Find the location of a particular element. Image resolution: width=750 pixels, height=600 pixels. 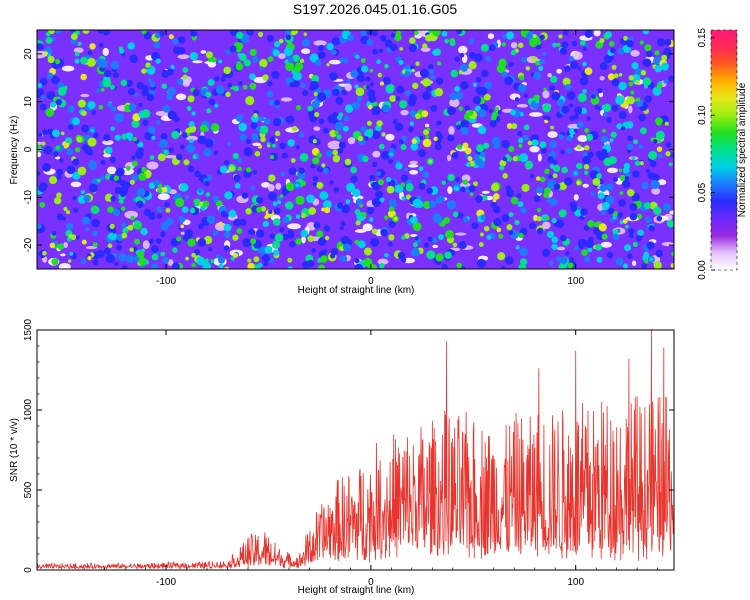

snr-x-tick-label: 100 is located at coordinates (575, 582).